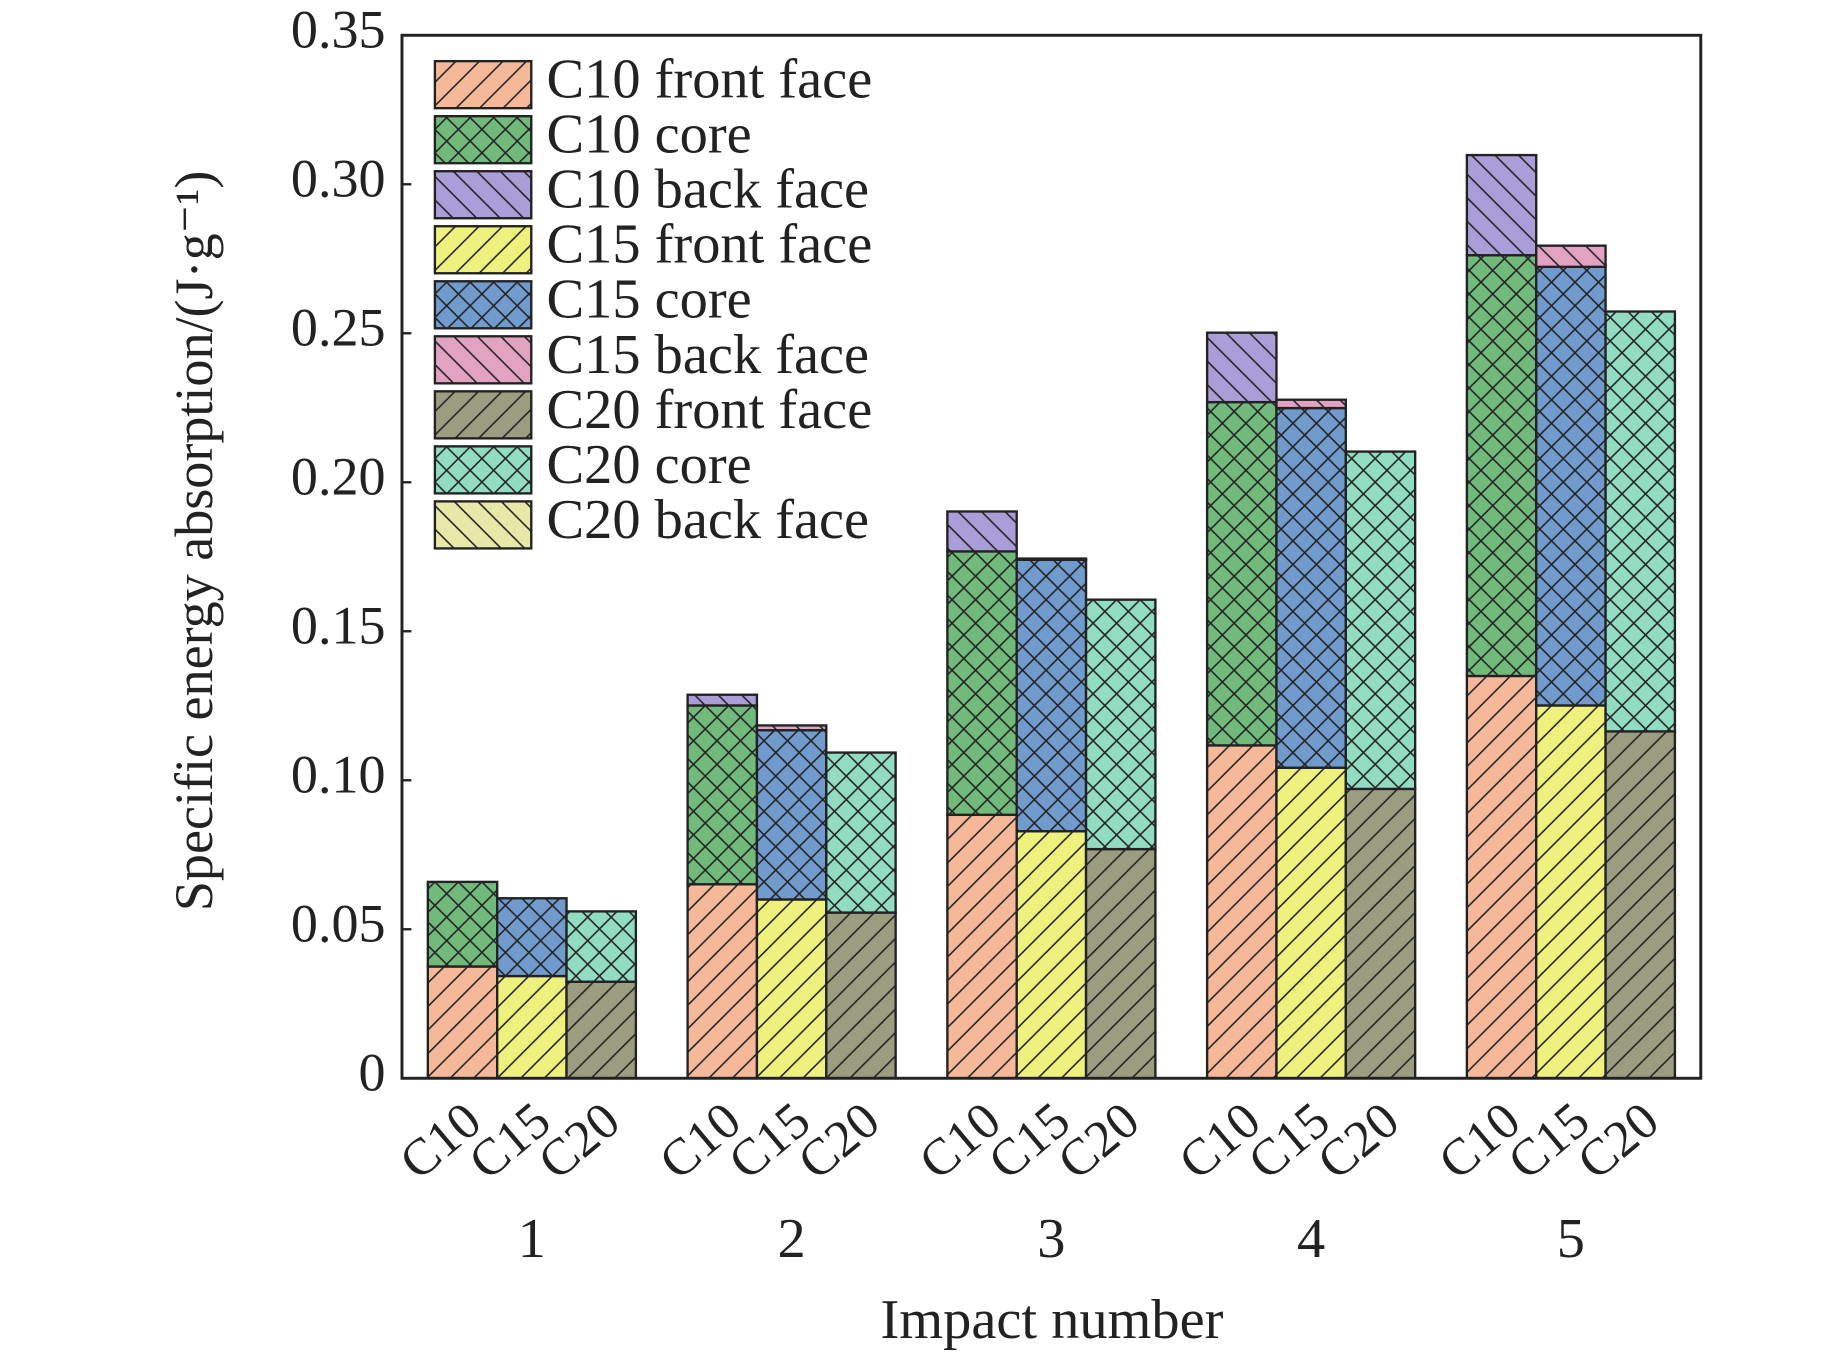  I want to click on legend-label: C10 front face, so click(710, 80).